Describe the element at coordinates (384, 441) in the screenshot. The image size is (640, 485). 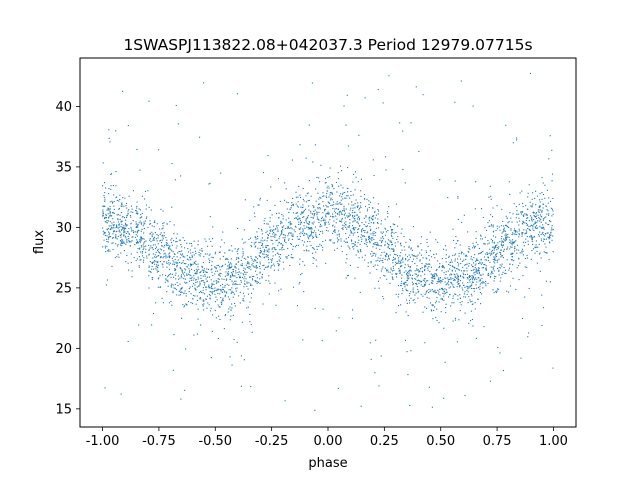
I see `x-tick-label: 0.25` at that location.